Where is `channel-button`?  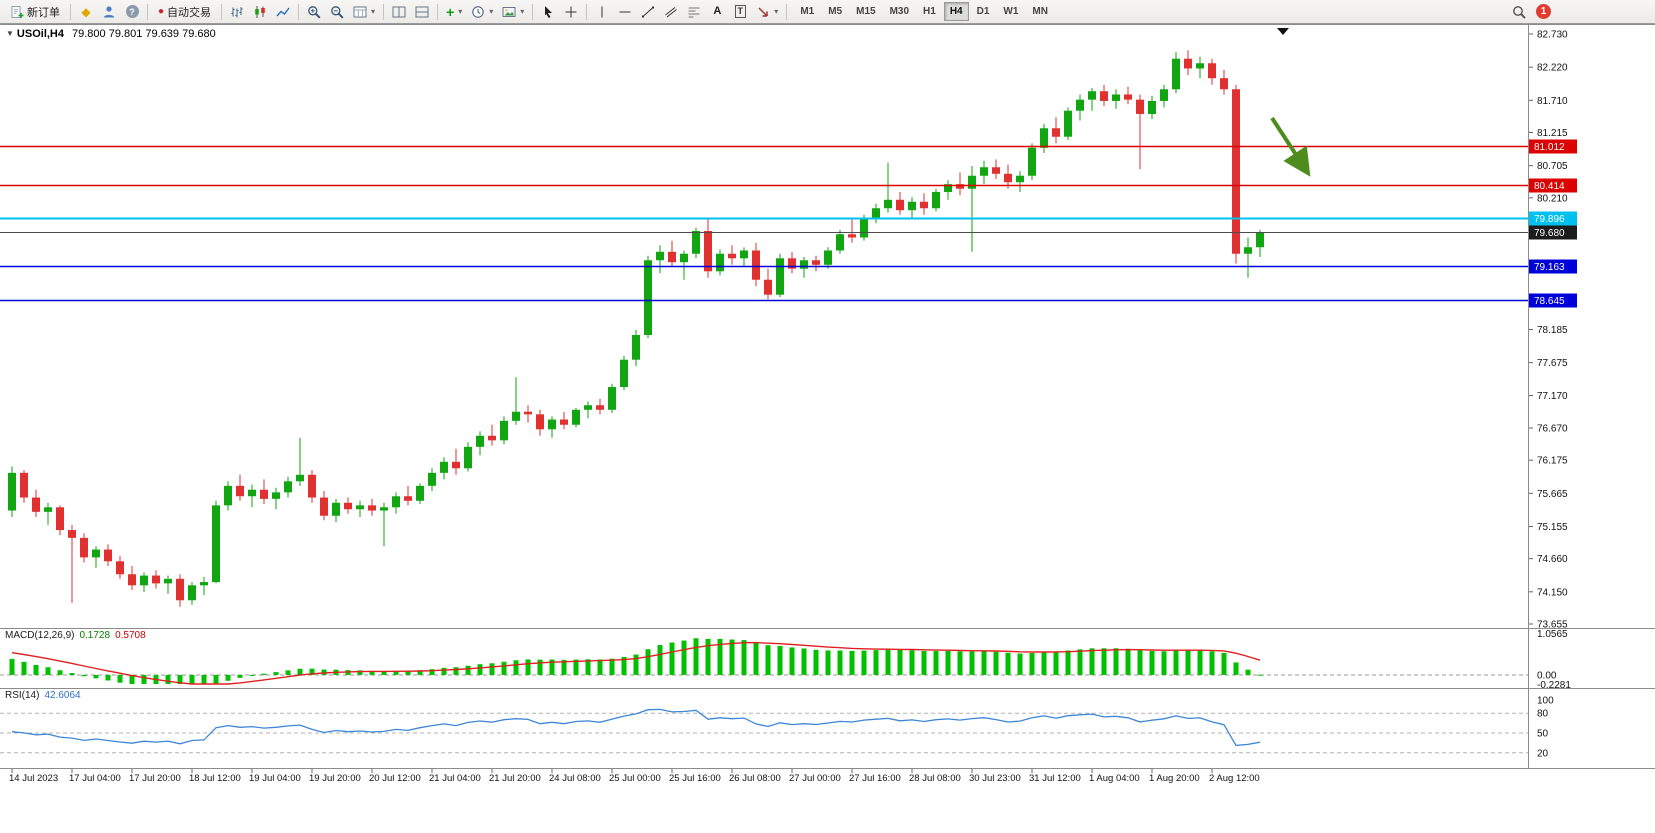
channel-button is located at coordinates (671, 12).